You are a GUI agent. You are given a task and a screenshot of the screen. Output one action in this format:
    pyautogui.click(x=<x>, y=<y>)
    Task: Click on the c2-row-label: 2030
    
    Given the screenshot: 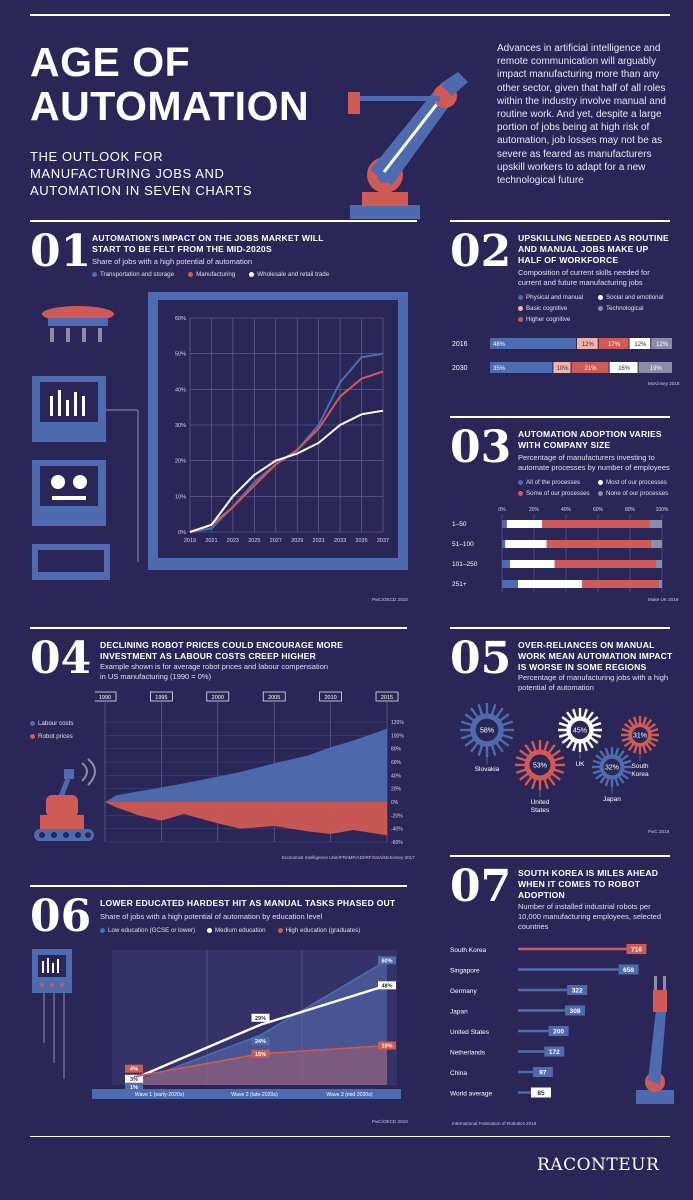 What is the action you would take?
    pyautogui.click(x=460, y=368)
    